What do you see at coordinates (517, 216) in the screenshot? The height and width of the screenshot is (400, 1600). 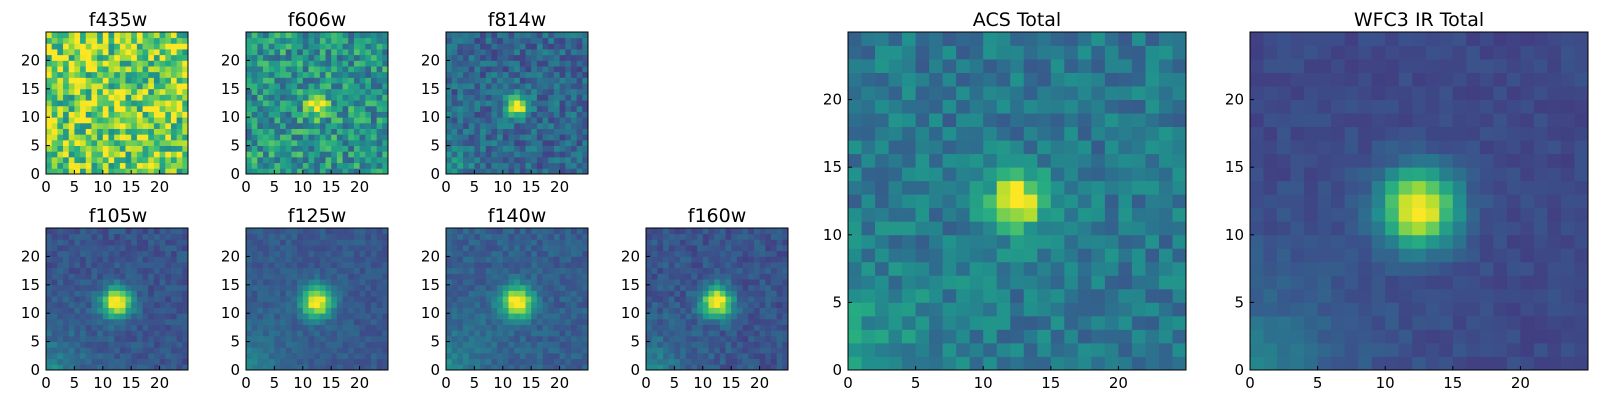 I see `panel-title: f140w` at bounding box center [517, 216].